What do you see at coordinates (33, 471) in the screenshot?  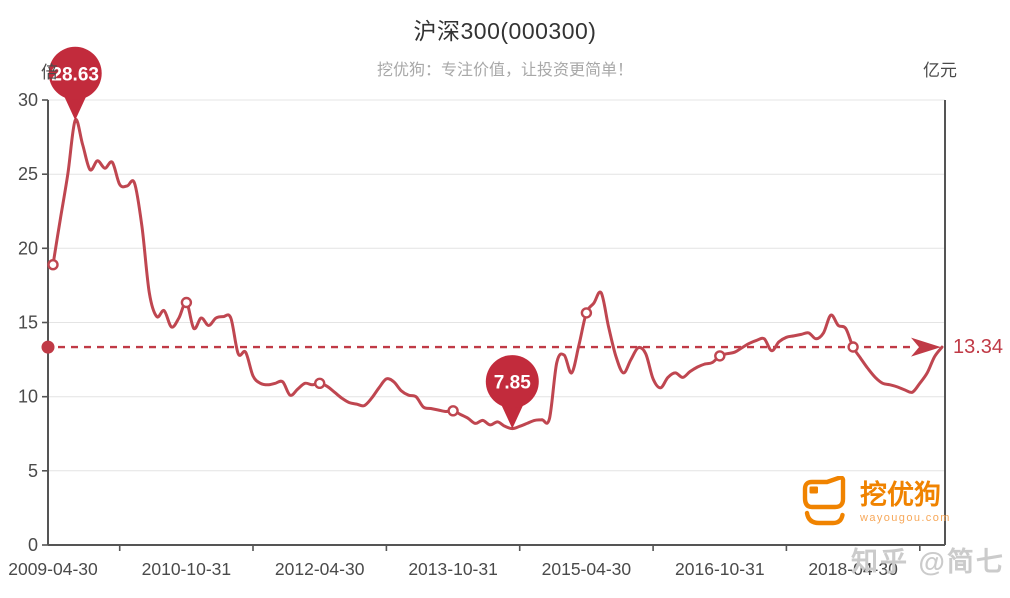 I see `y-tick-label: 5` at bounding box center [33, 471].